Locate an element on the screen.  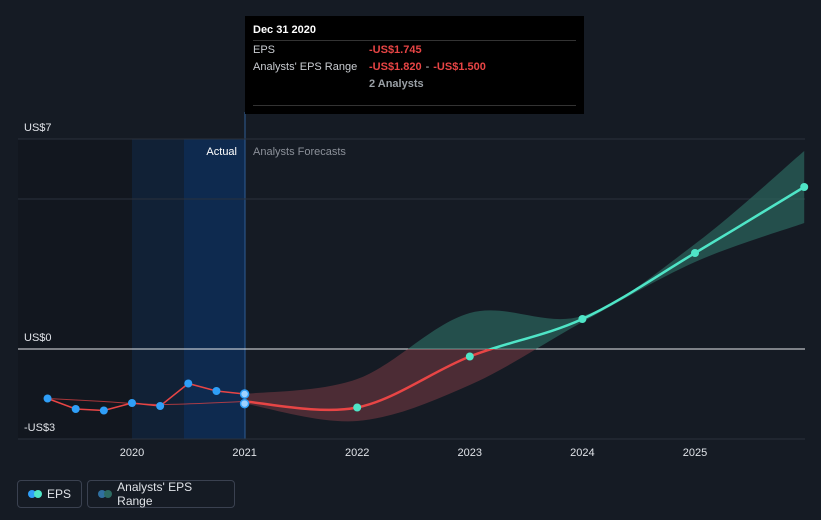
range-band-negative is located at coordinates (390, 385).